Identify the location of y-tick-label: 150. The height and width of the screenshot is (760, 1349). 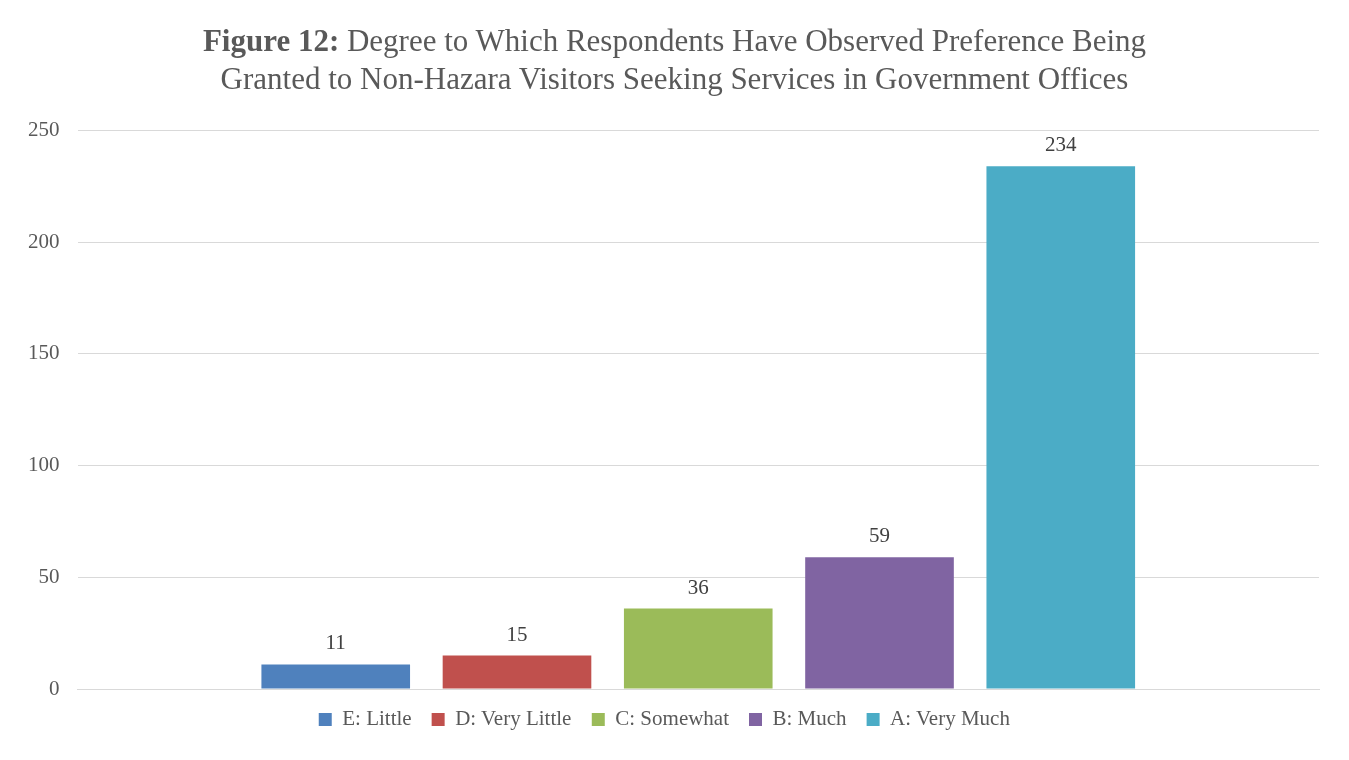
(44, 352).